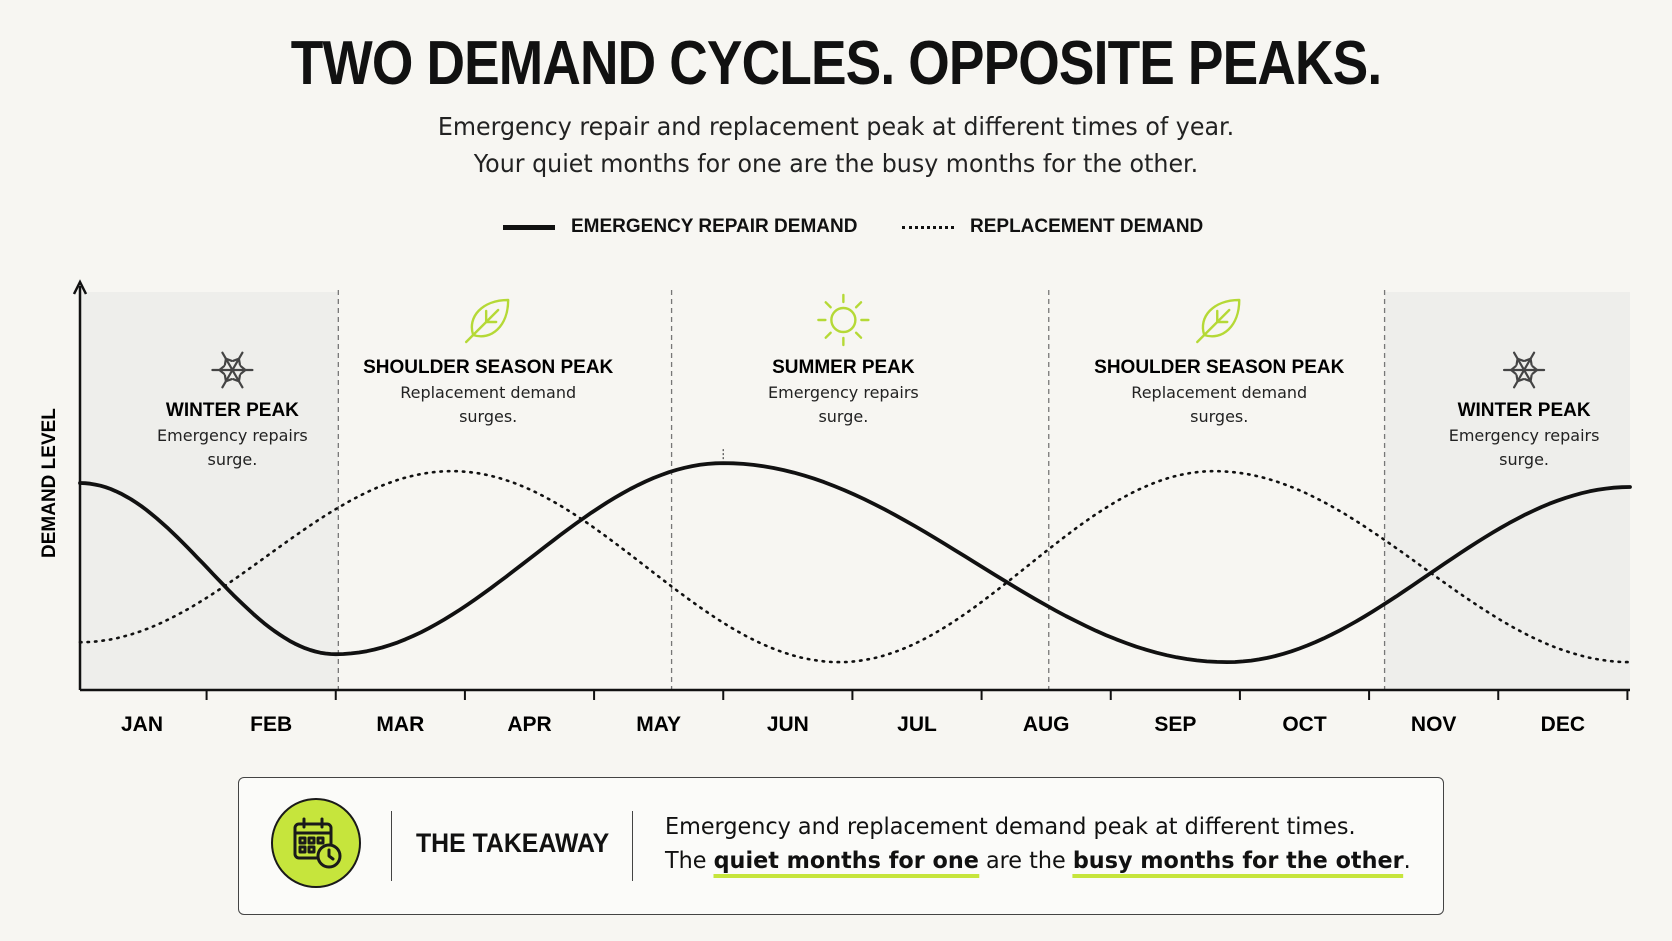 The width and height of the screenshot is (1672, 941). I want to click on legend-solid-line-icon, so click(529, 227).